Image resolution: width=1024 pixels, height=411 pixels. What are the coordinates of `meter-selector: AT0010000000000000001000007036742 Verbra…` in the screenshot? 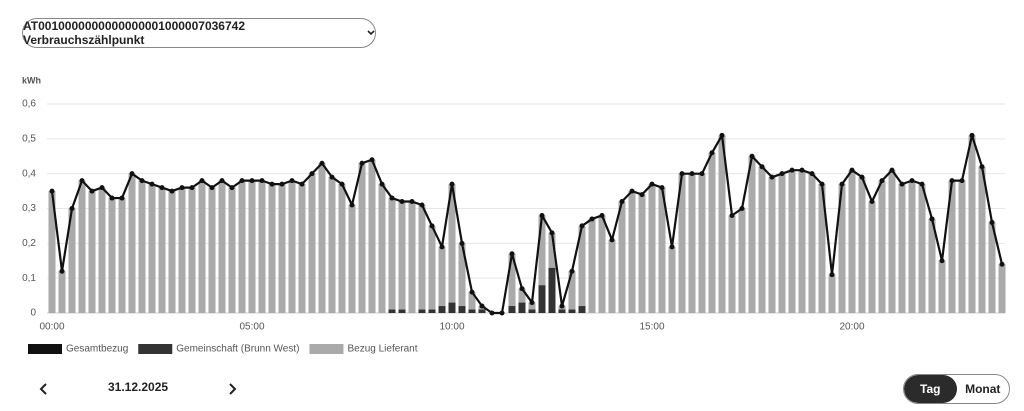 It's located at (199, 33).